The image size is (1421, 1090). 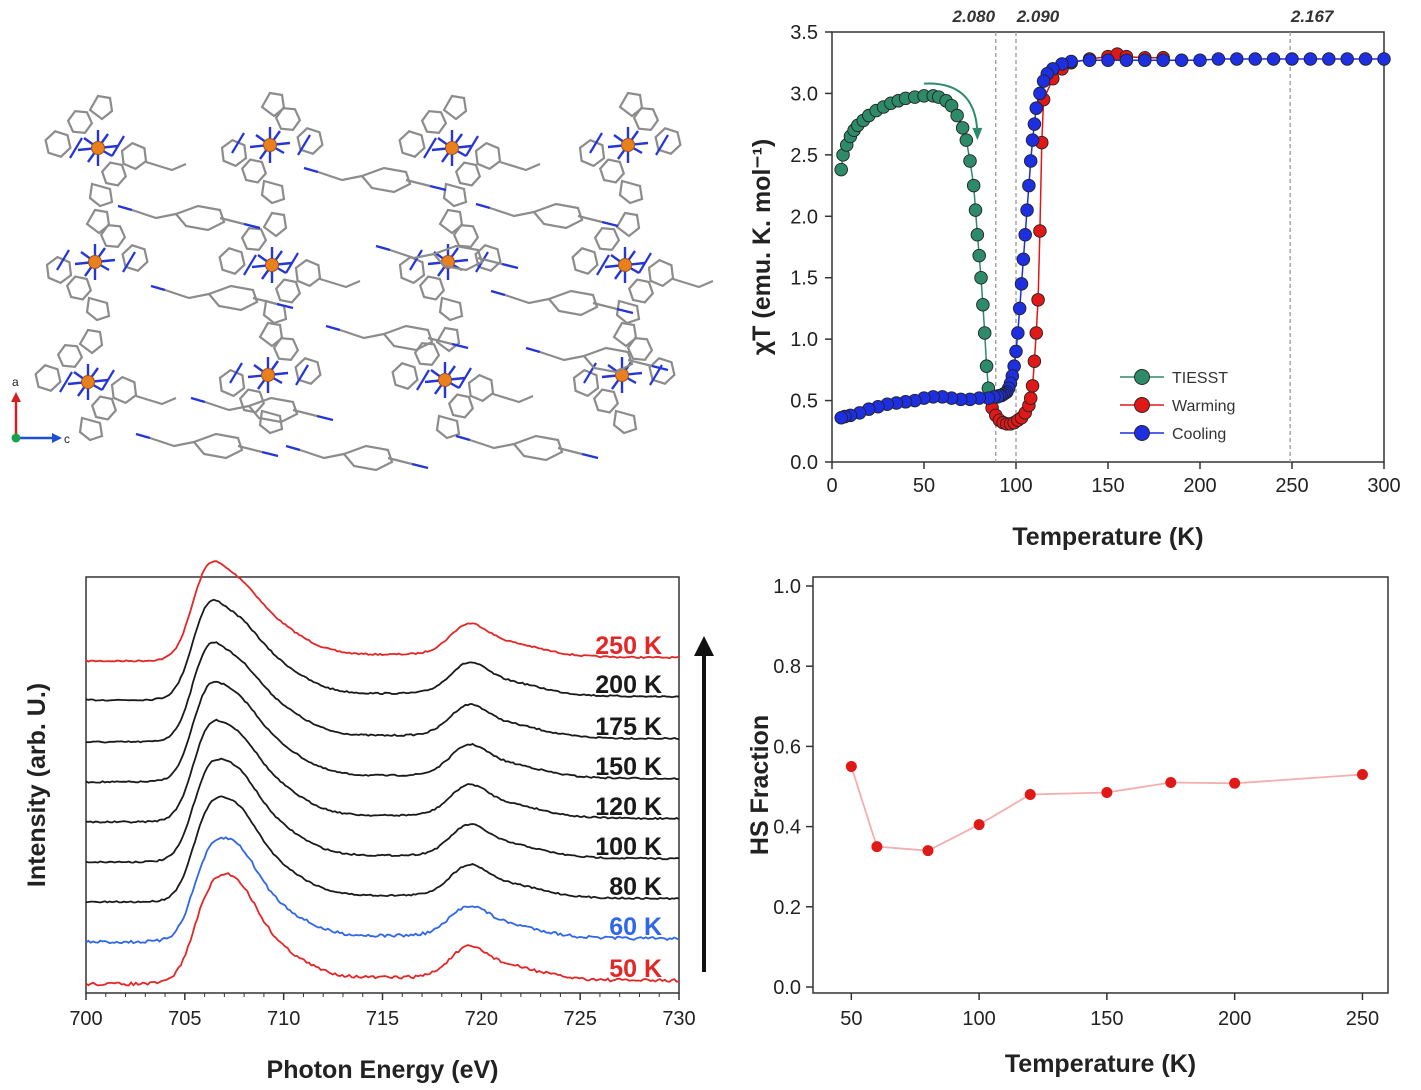 I want to click on x-tick-label: 715, so click(x=382, y=1019).